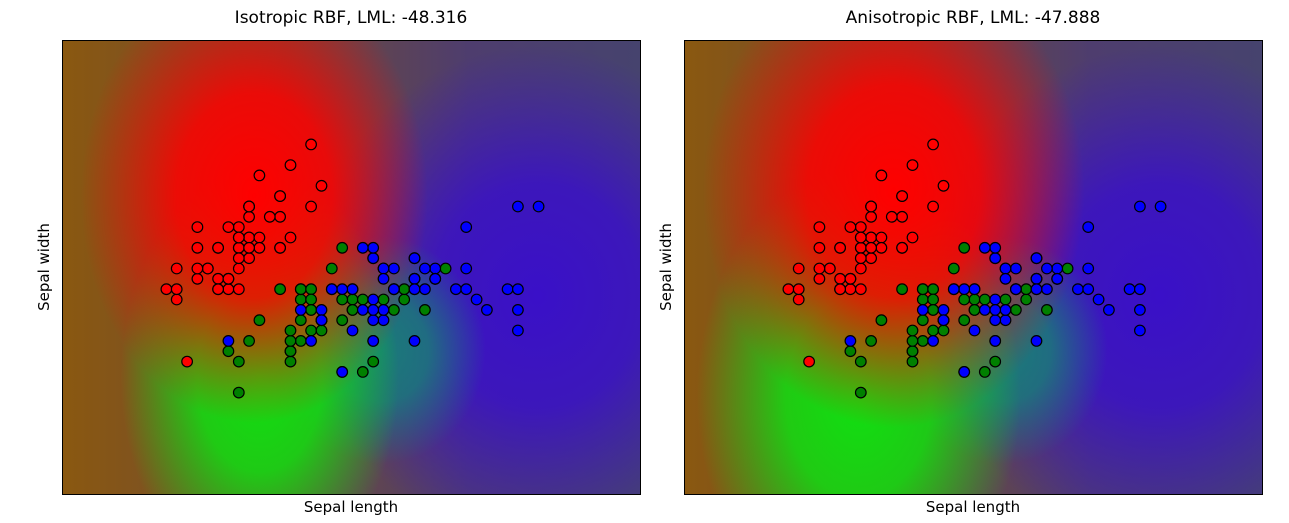  What do you see at coordinates (44, 267) in the screenshot?
I see `y-axis-label: Sepal width` at bounding box center [44, 267].